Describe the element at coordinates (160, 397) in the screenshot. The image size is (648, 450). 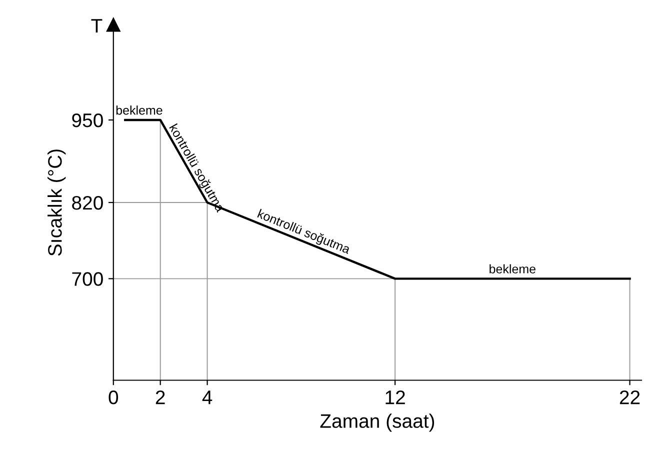
I see `x-tick-label: 2` at that location.